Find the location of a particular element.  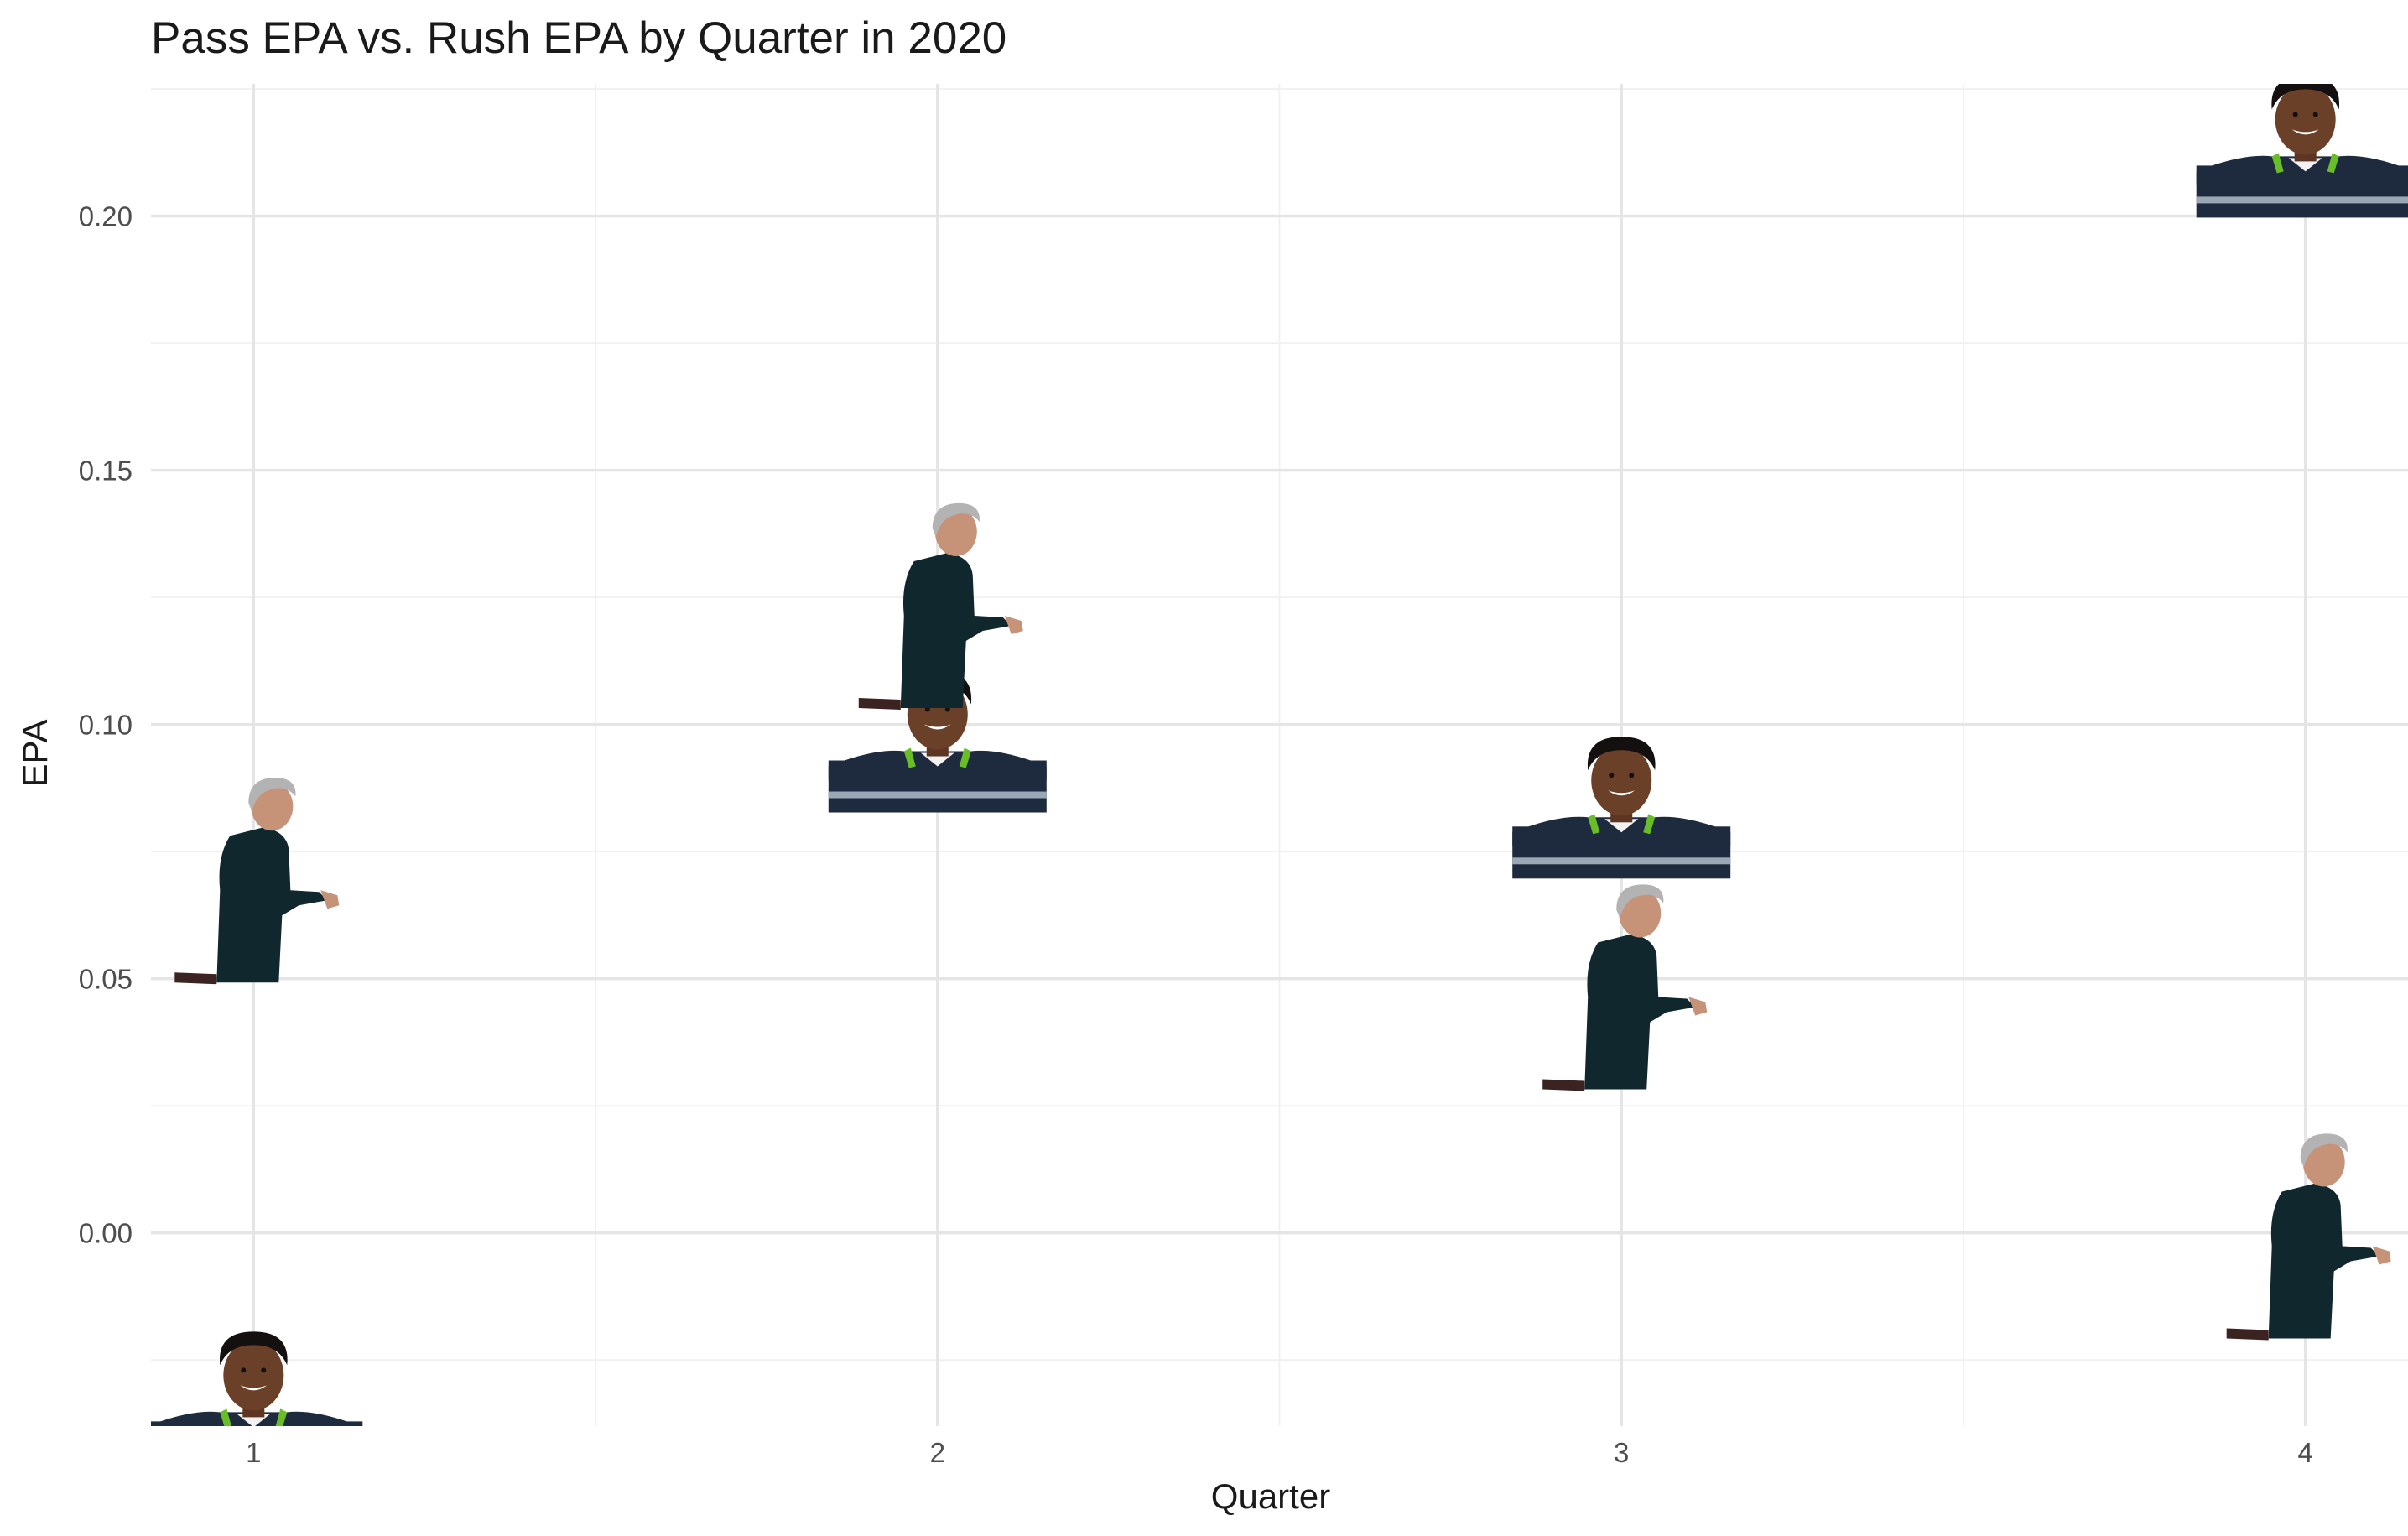

x-tick-label: 1 is located at coordinates (254, 1452).